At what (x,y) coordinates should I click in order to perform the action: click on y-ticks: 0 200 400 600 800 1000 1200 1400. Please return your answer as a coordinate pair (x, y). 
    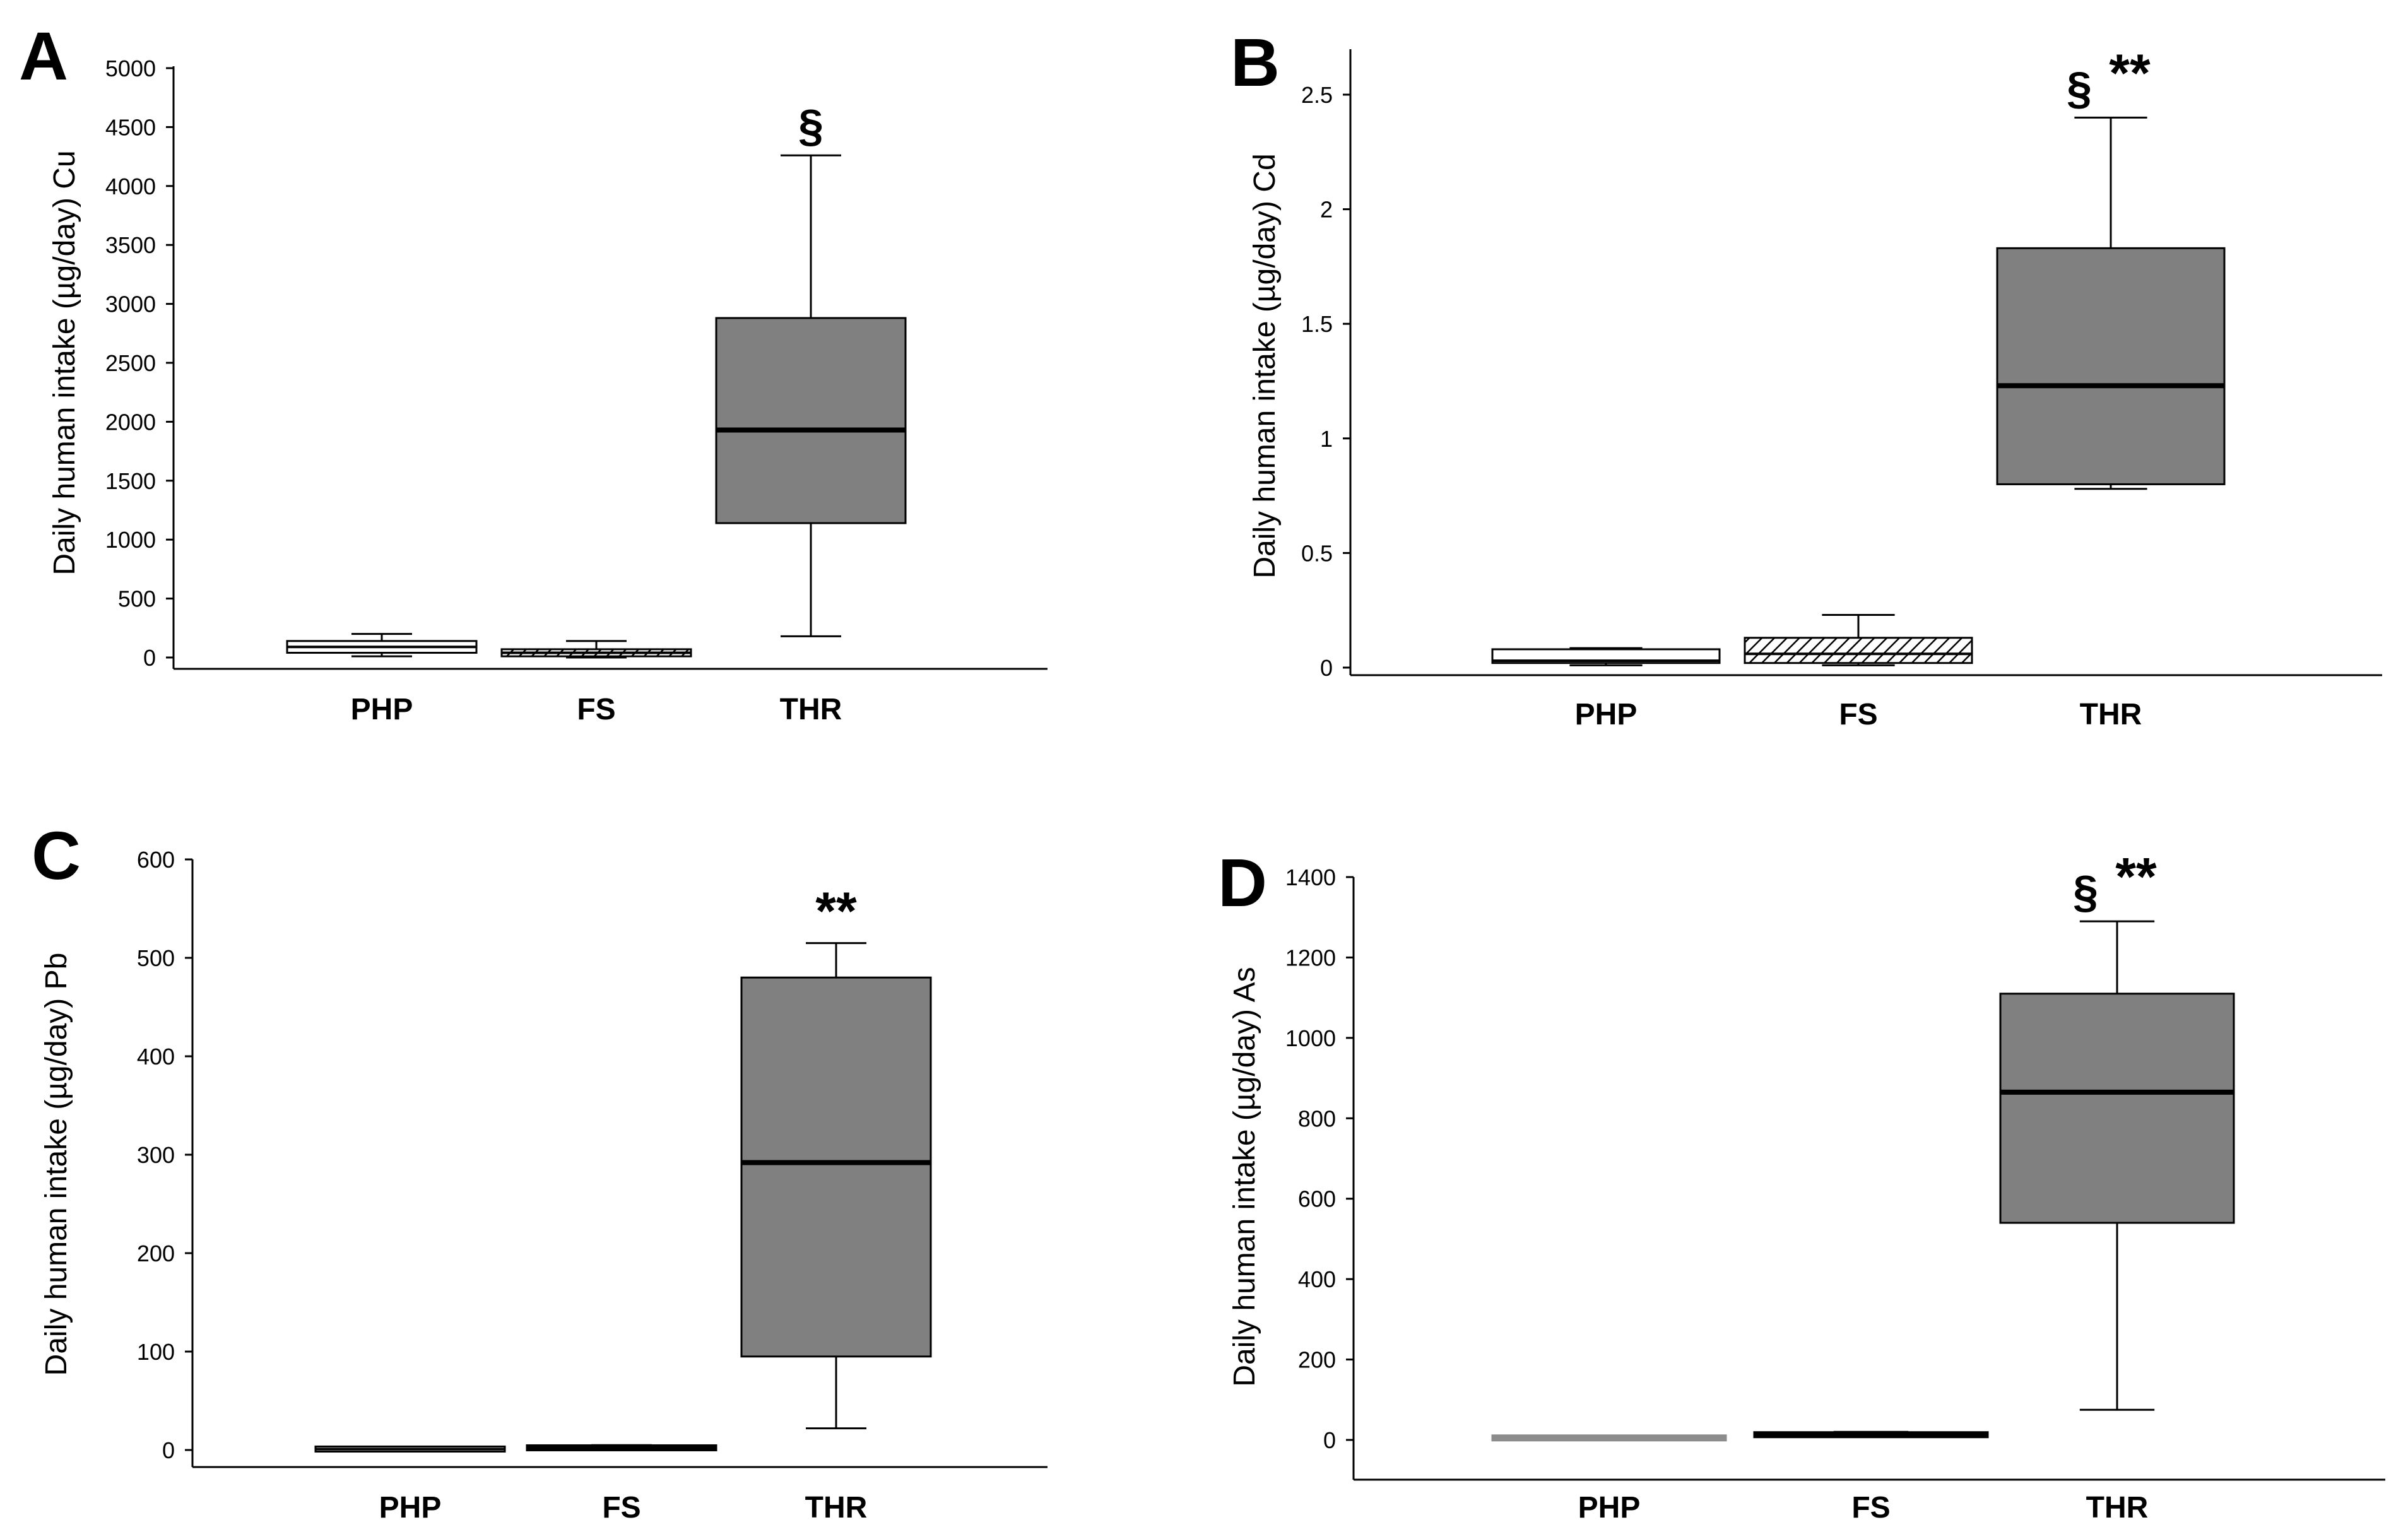
    Looking at the image, I should click on (1319, 1158).